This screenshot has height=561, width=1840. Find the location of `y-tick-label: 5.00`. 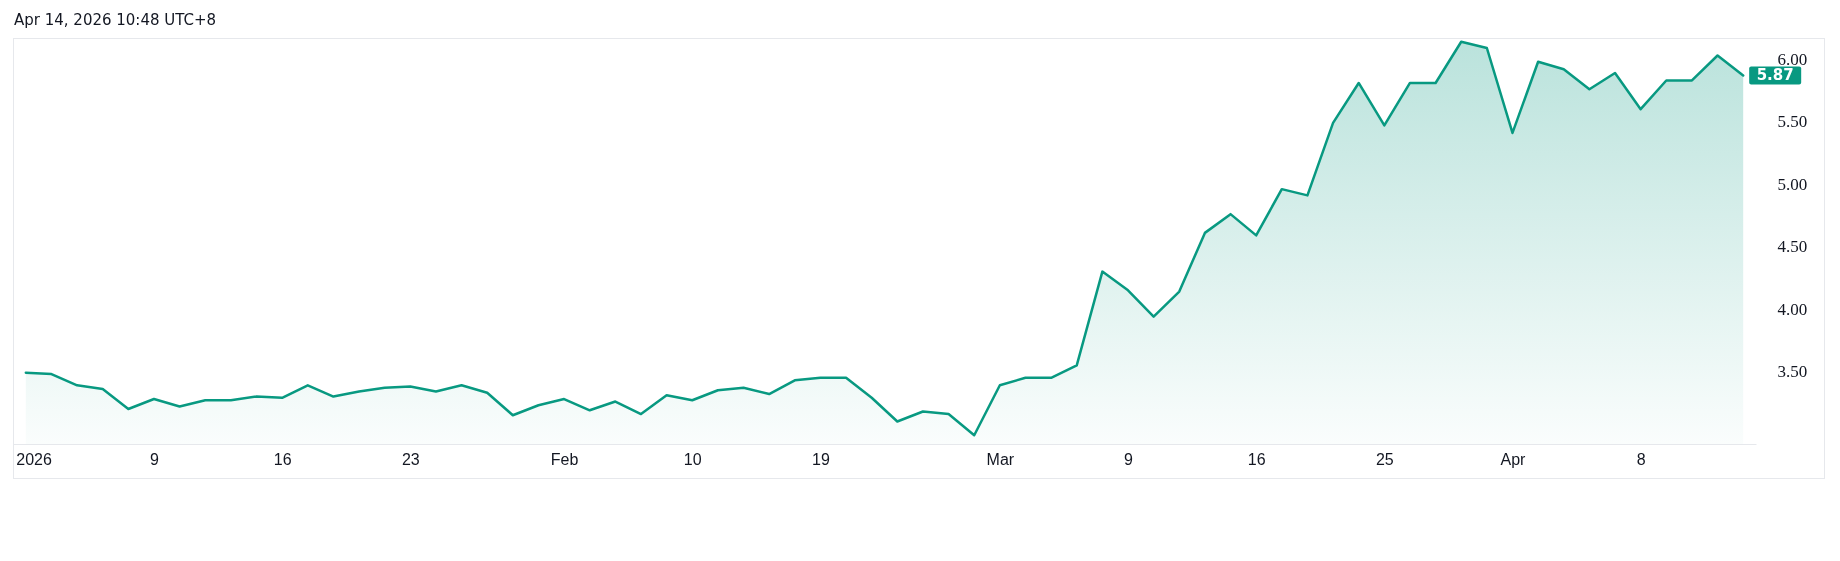

y-tick-label: 5.00 is located at coordinates (1792, 184).